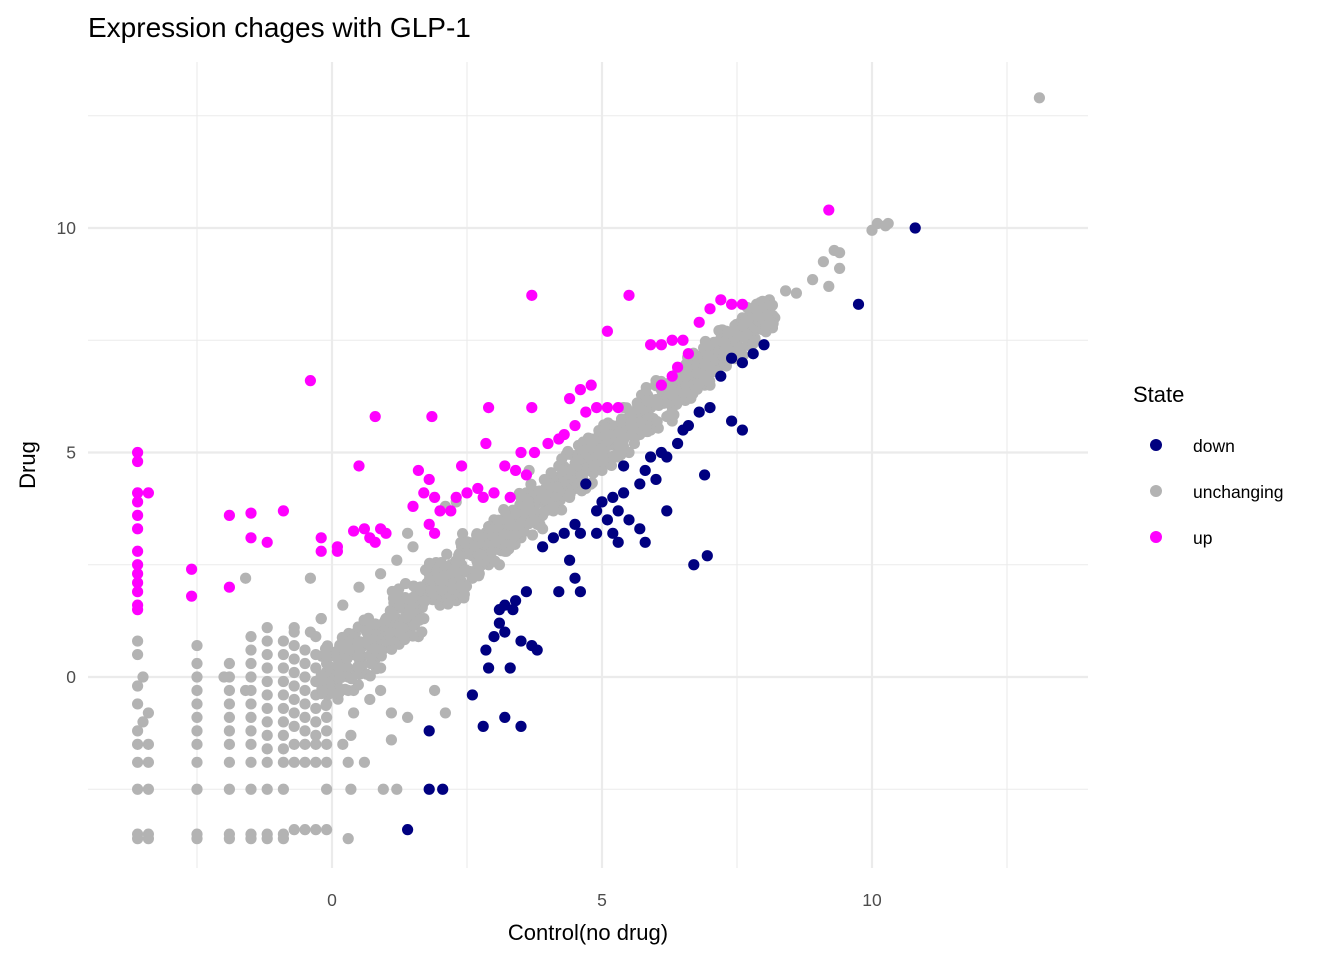 The width and height of the screenshot is (1344, 960). Describe the element at coordinates (1158, 394) in the screenshot. I see `legend-title: State` at that location.